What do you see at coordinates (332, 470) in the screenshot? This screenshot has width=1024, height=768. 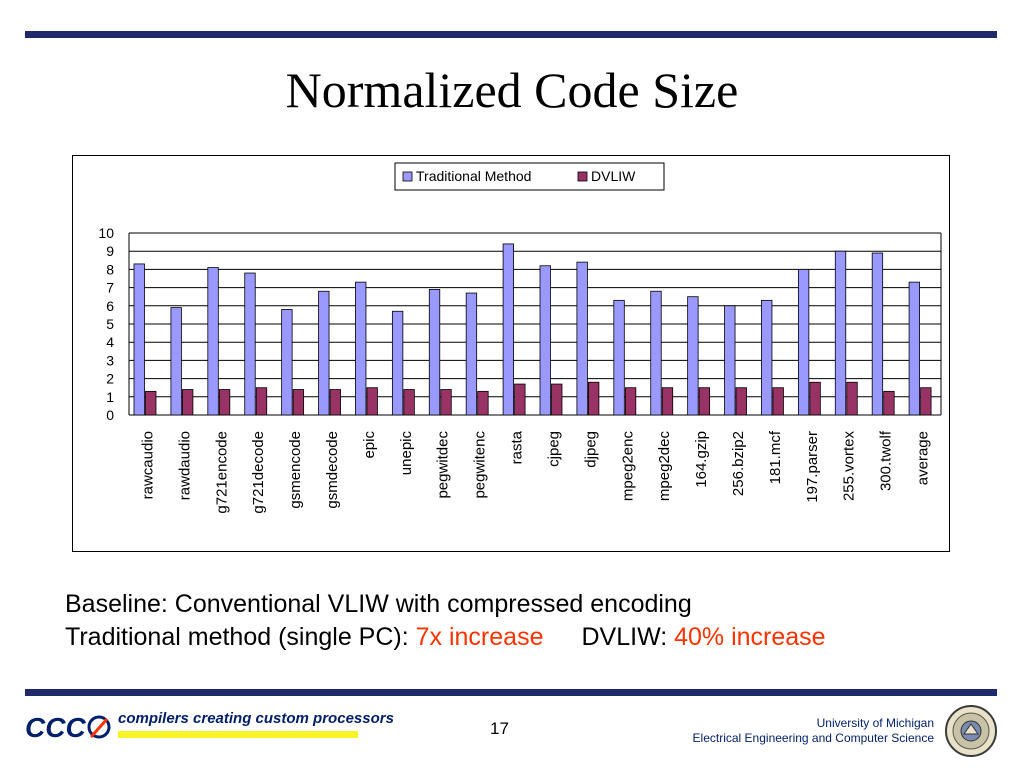 I see `x-tick-gsmdecode: gsmdecode` at bounding box center [332, 470].